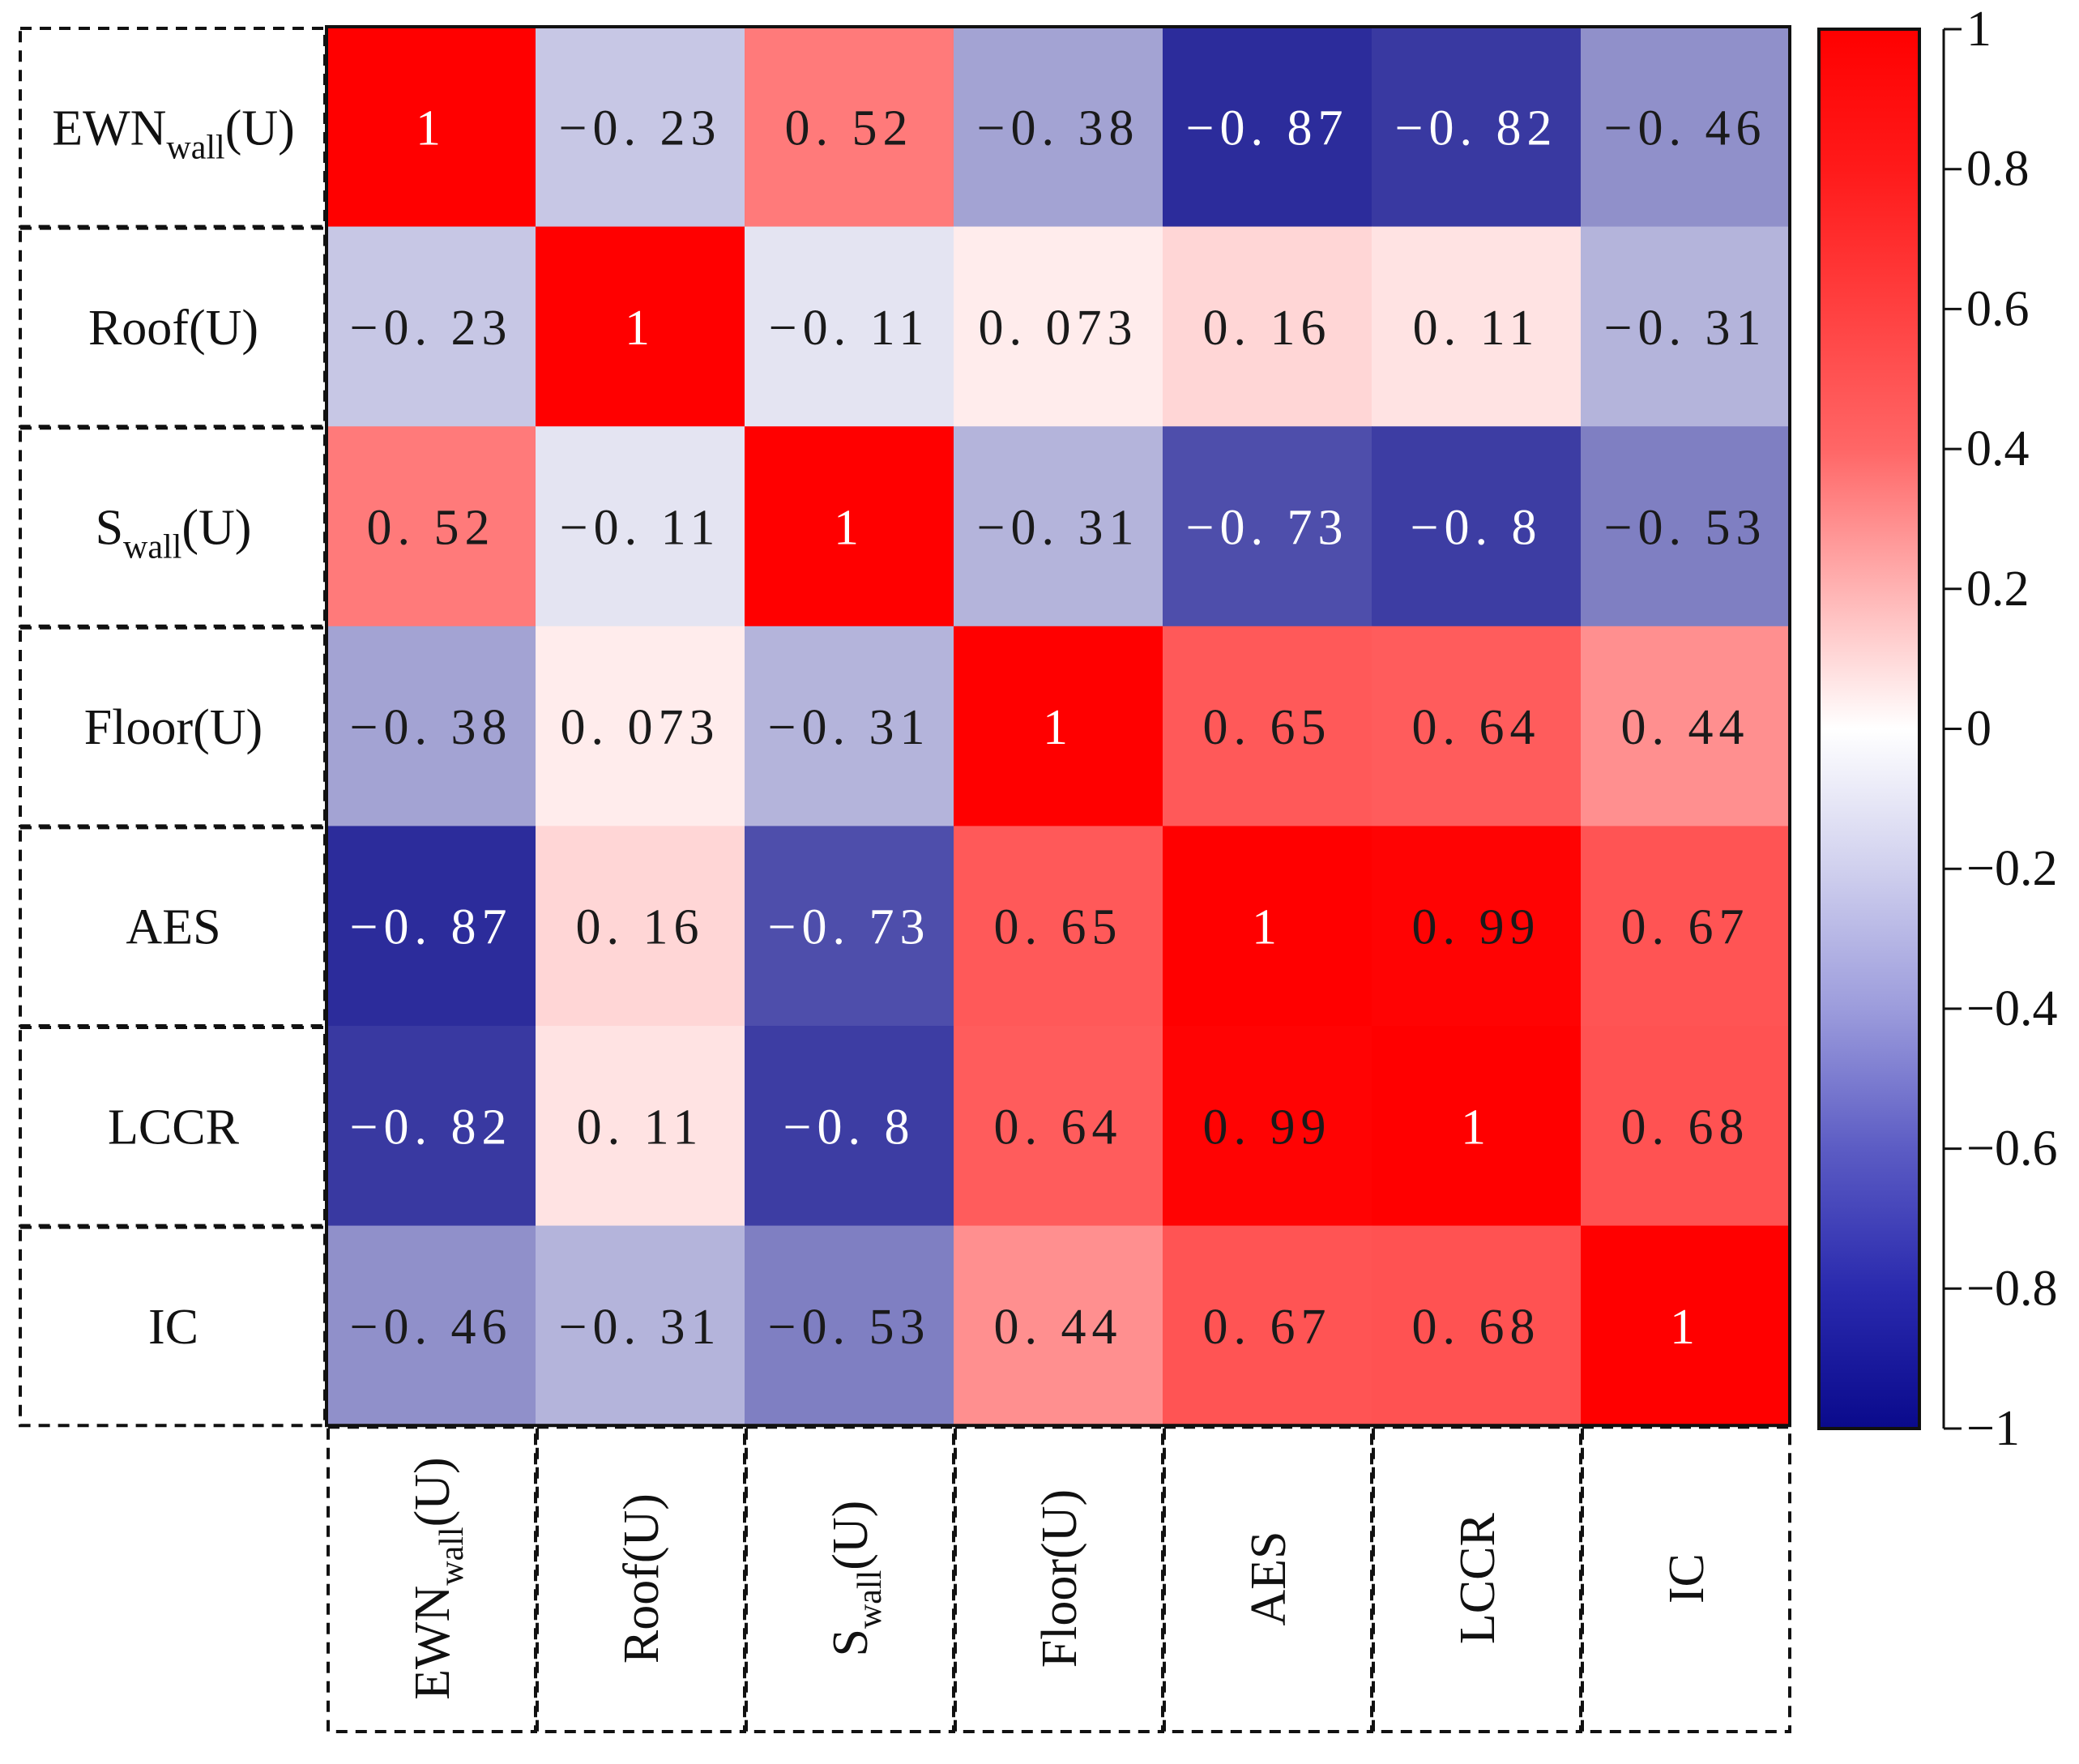  I want to click on heatmap-cell-ic-roof-u, so click(640, 1325).